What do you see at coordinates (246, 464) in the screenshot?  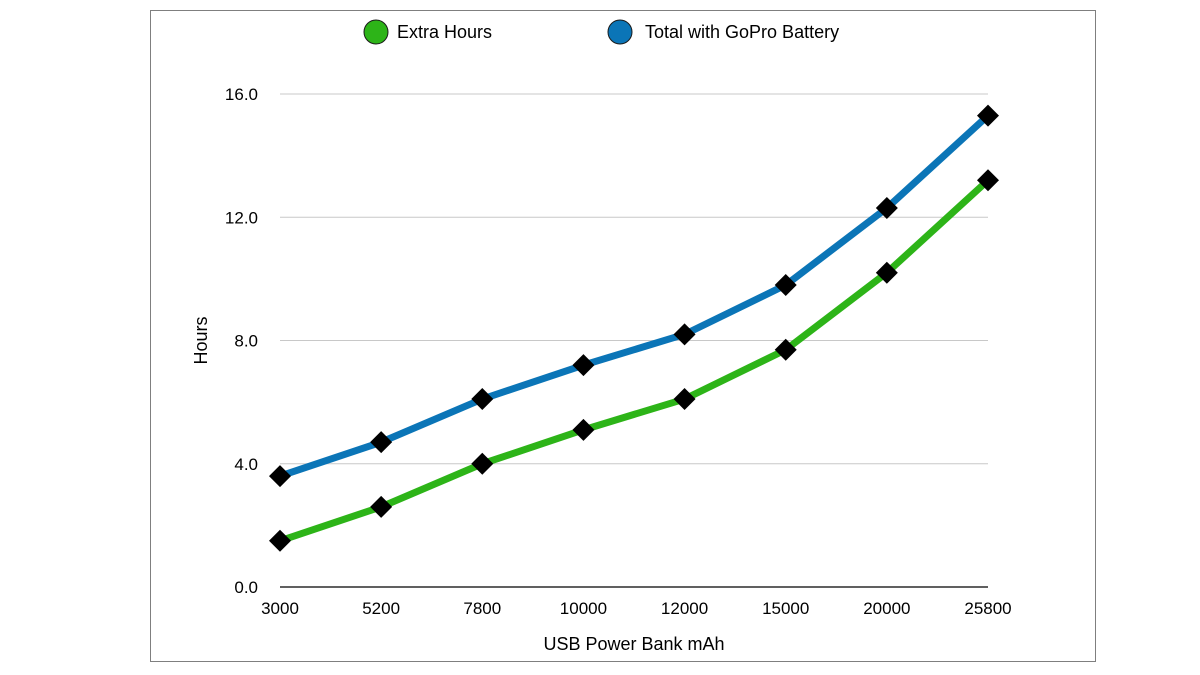 I see `y-tick-label: 4.0` at bounding box center [246, 464].